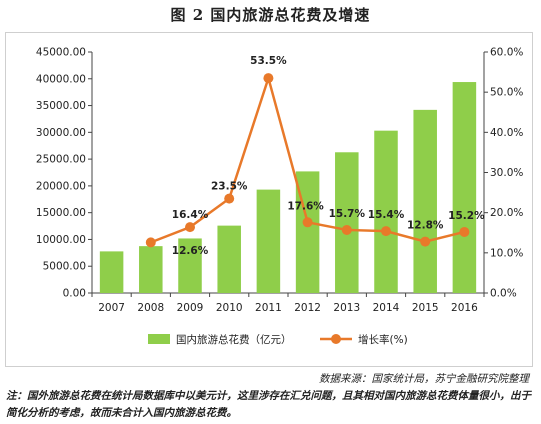  What do you see at coordinates (150, 308) in the screenshot?
I see `x-tick-label: 2008` at bounding box center [150, 308].